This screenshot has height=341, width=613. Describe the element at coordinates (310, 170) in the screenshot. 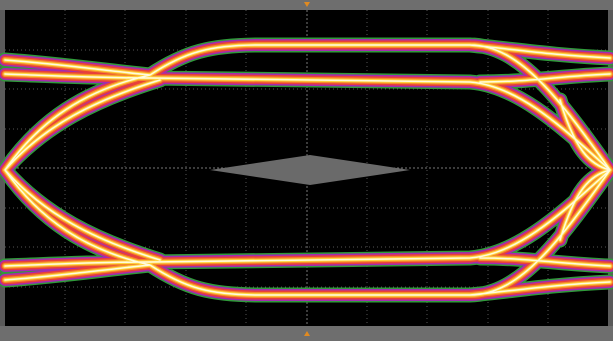

I see `eye-mask` at that location.